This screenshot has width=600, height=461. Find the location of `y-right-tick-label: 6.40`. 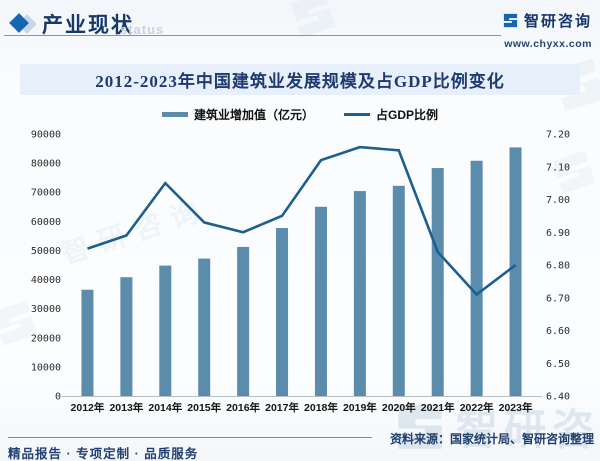

y-right-tick-label: 6.40 is located at coordinates (558, 397).